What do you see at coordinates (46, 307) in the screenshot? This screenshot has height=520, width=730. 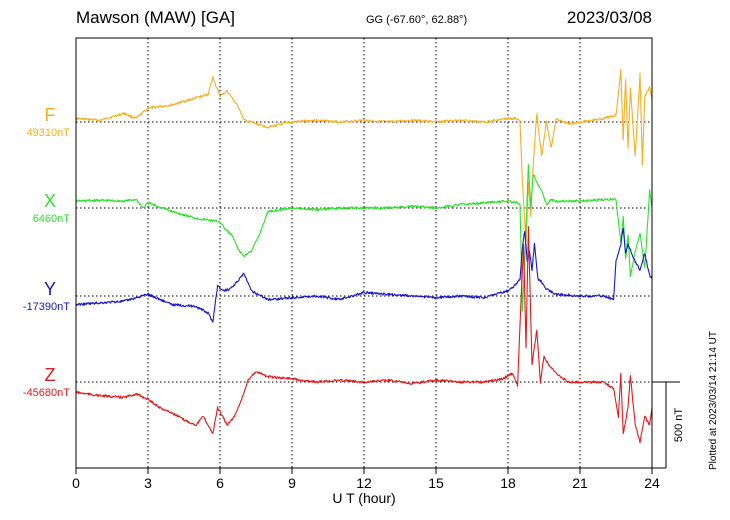 I see `channel-baseline-Y: -17390nT` at bounding box center [46, 307].